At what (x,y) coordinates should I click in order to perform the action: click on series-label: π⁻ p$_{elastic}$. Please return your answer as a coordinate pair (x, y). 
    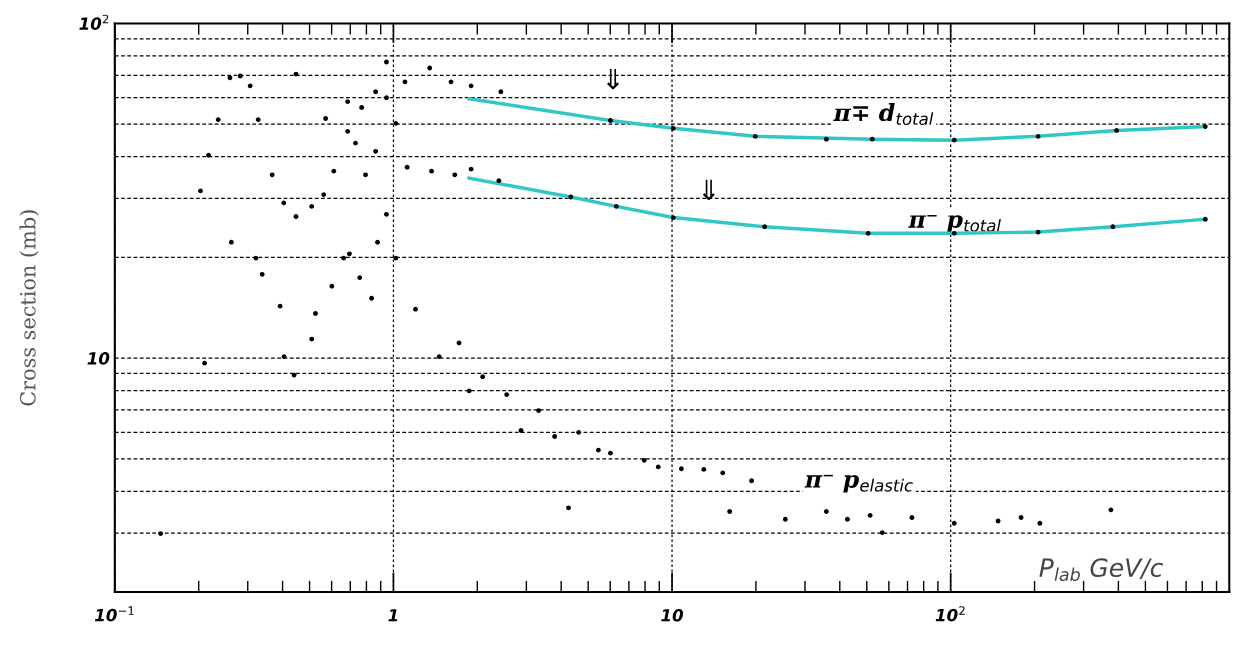
    Looking at the image, I should click on (858, 483).